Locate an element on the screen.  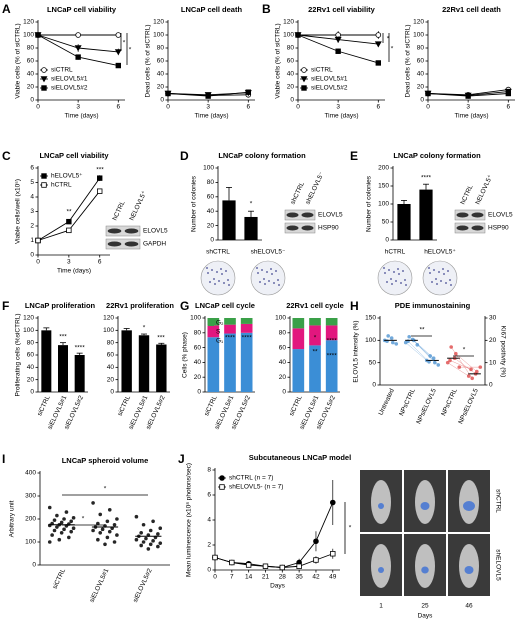
image-day-label: 25 is located at coordinates (425, 606).